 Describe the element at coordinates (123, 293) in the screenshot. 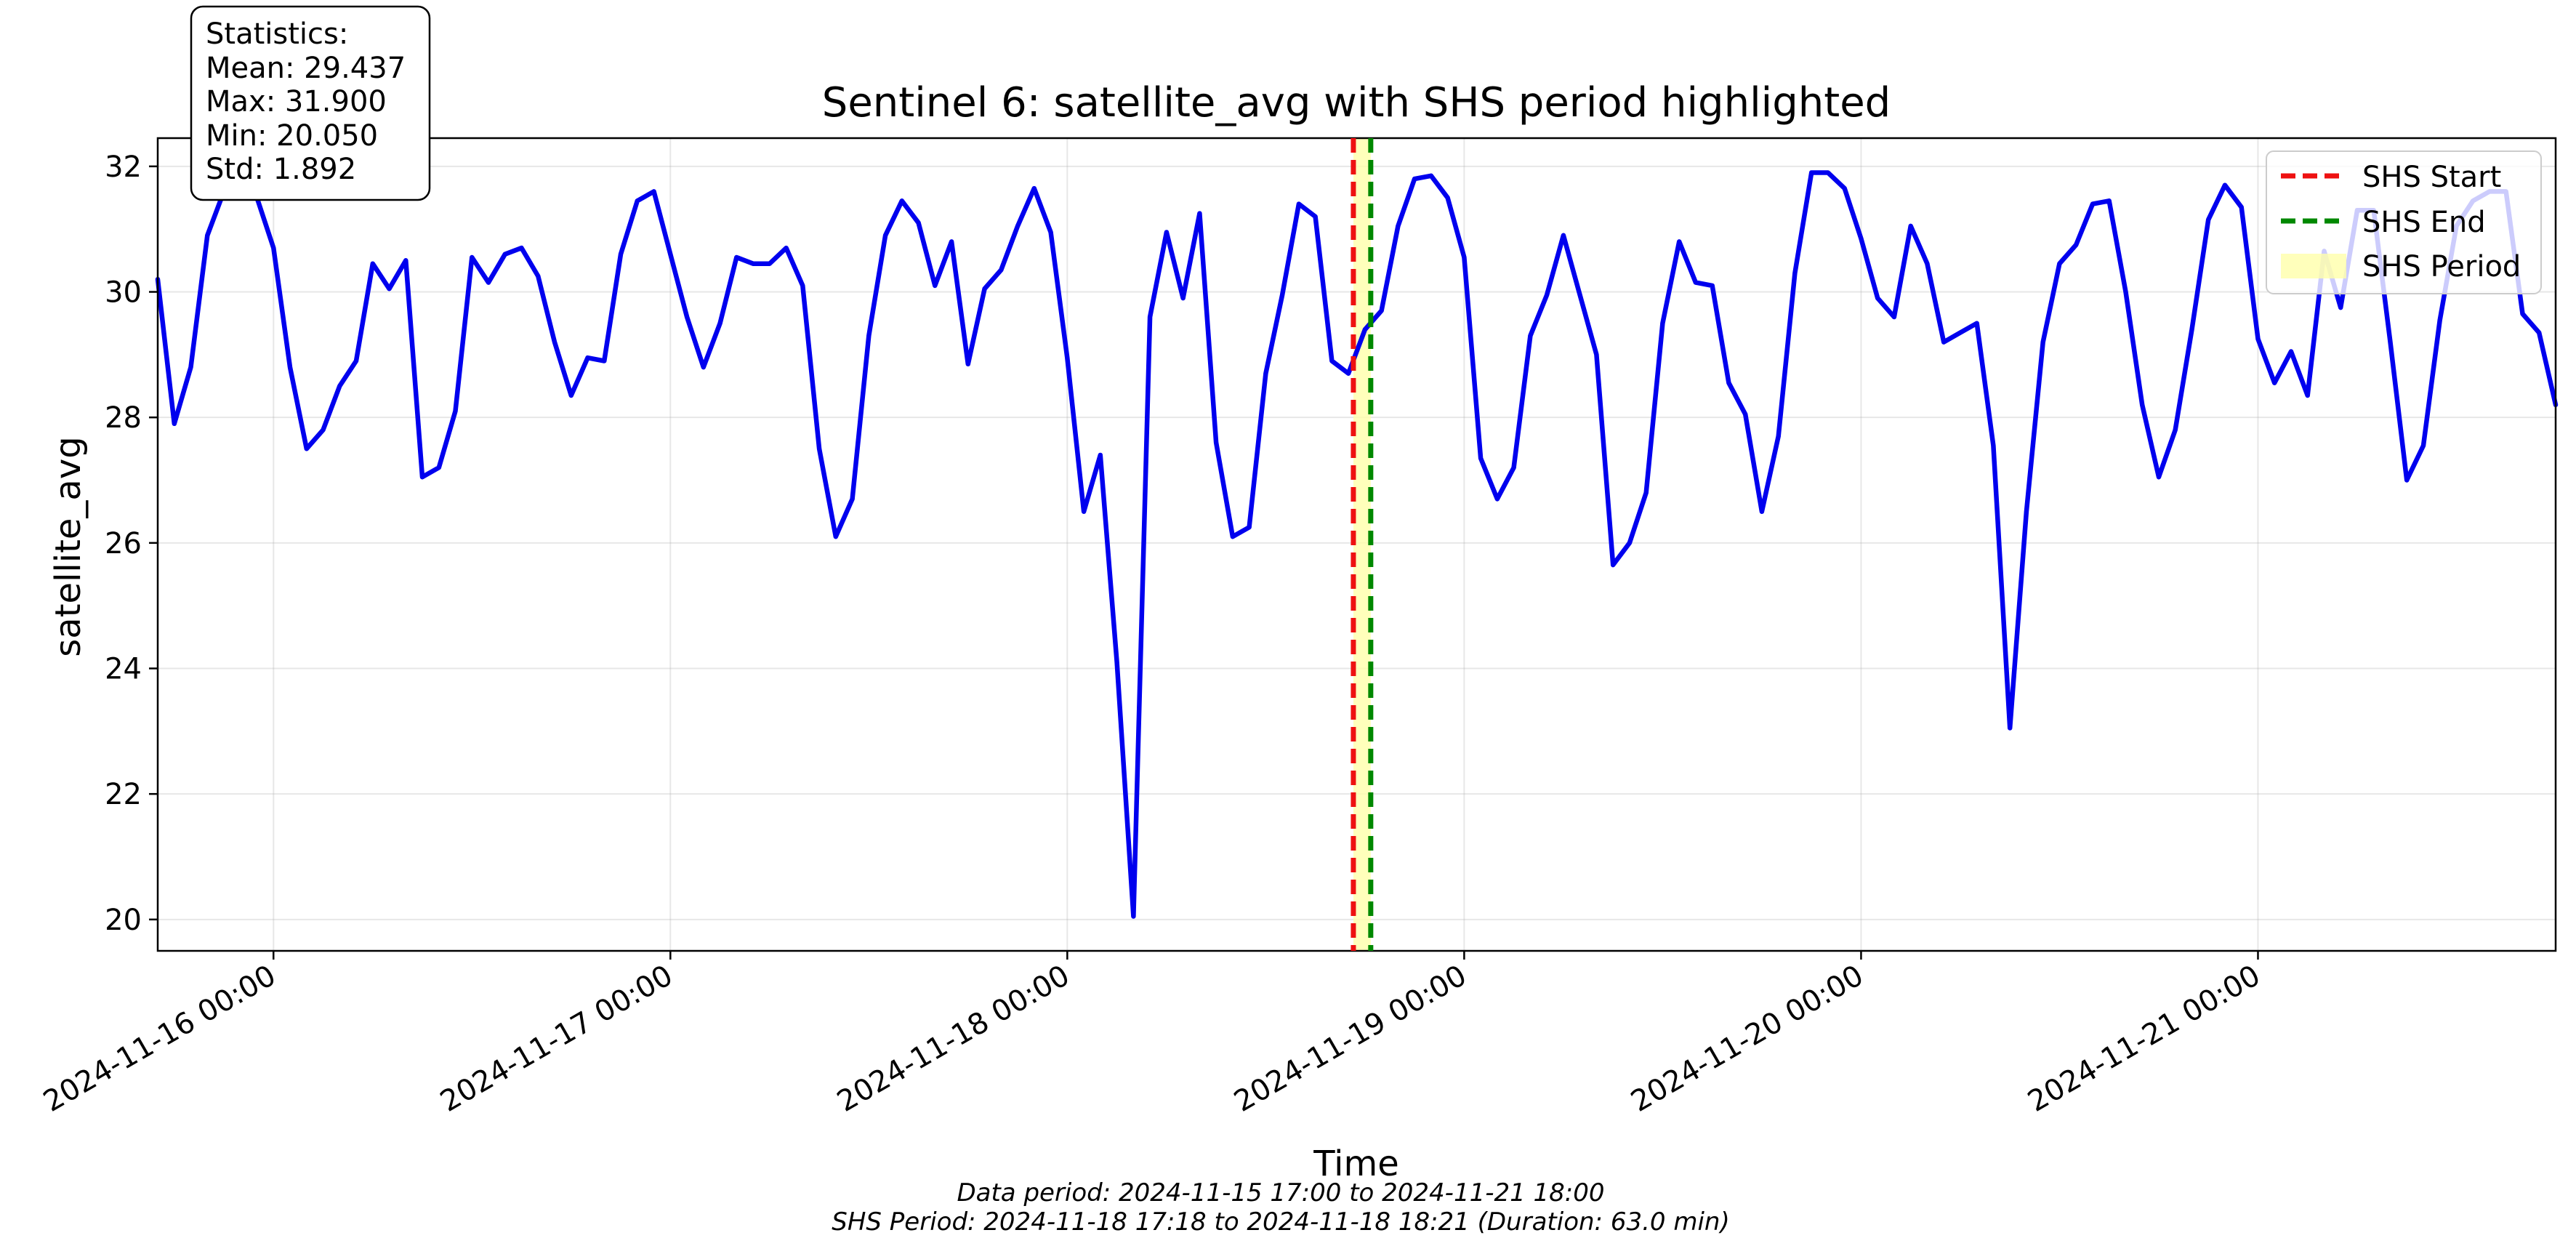

I see `y-tick-label: 30` at that location.